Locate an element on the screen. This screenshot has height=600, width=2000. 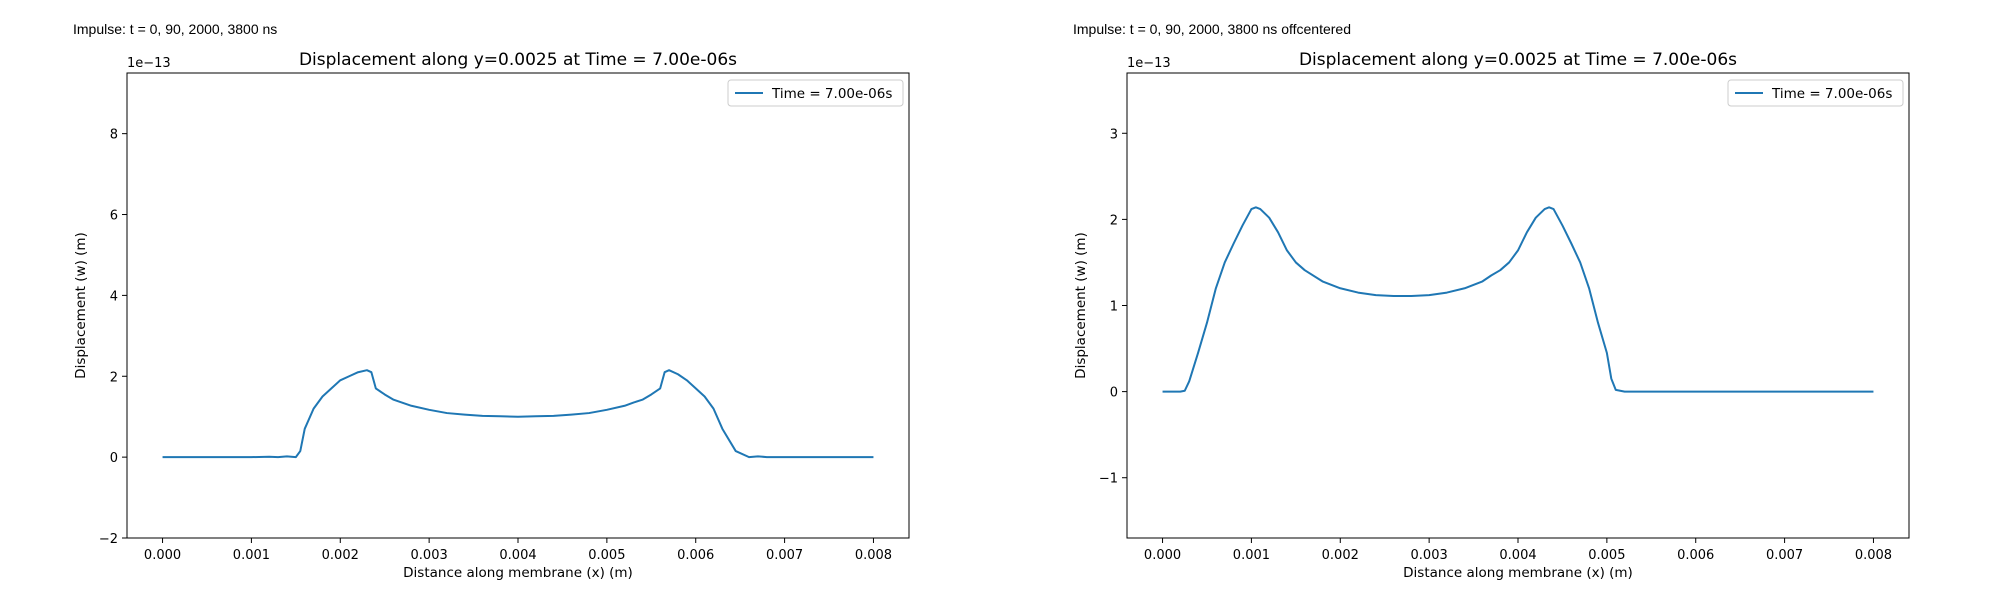
y-tick-label: 6 is located at coordinates (114, 216).